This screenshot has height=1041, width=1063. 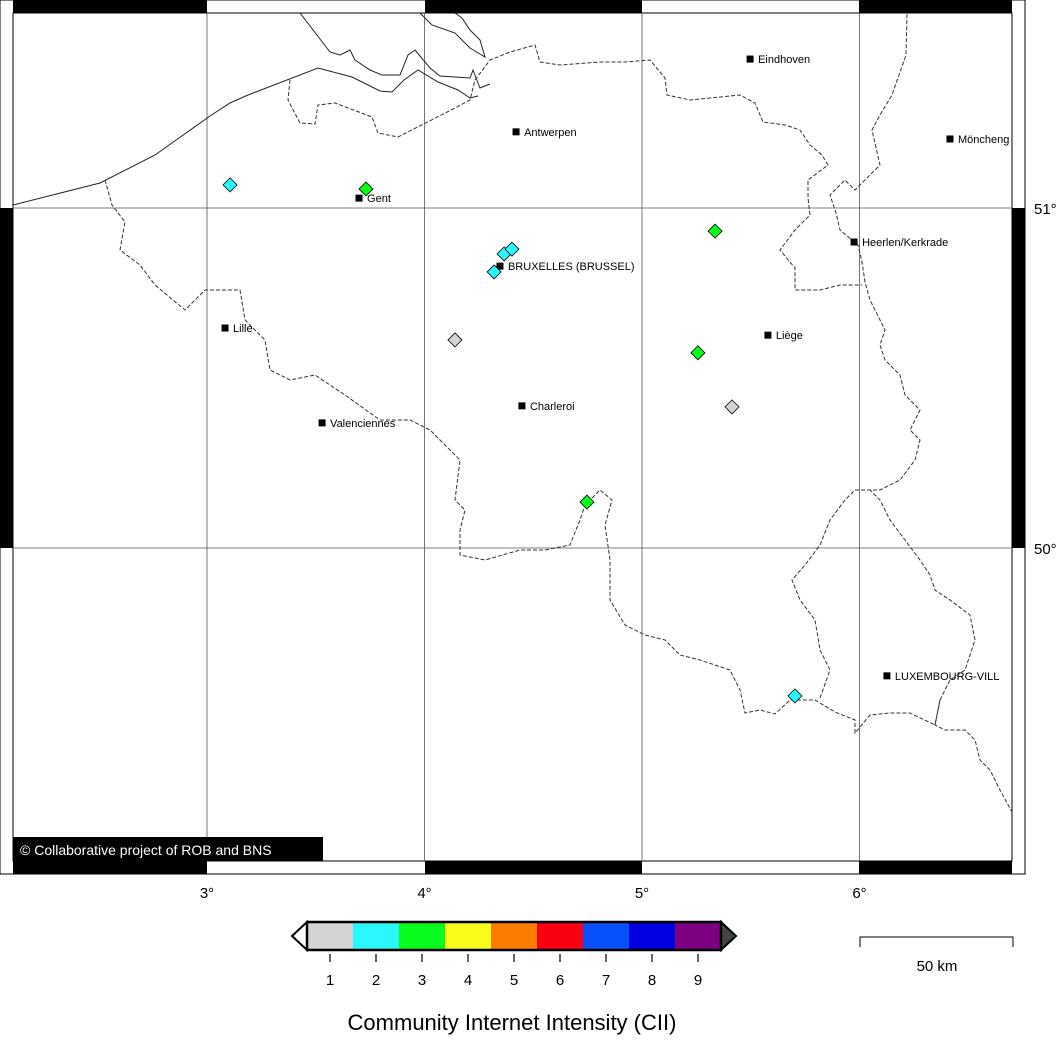 What do you see at coordinates (698, 980) in the screenshot?
I see `legend-tick-label: 9` at bounding box center [698, 980].